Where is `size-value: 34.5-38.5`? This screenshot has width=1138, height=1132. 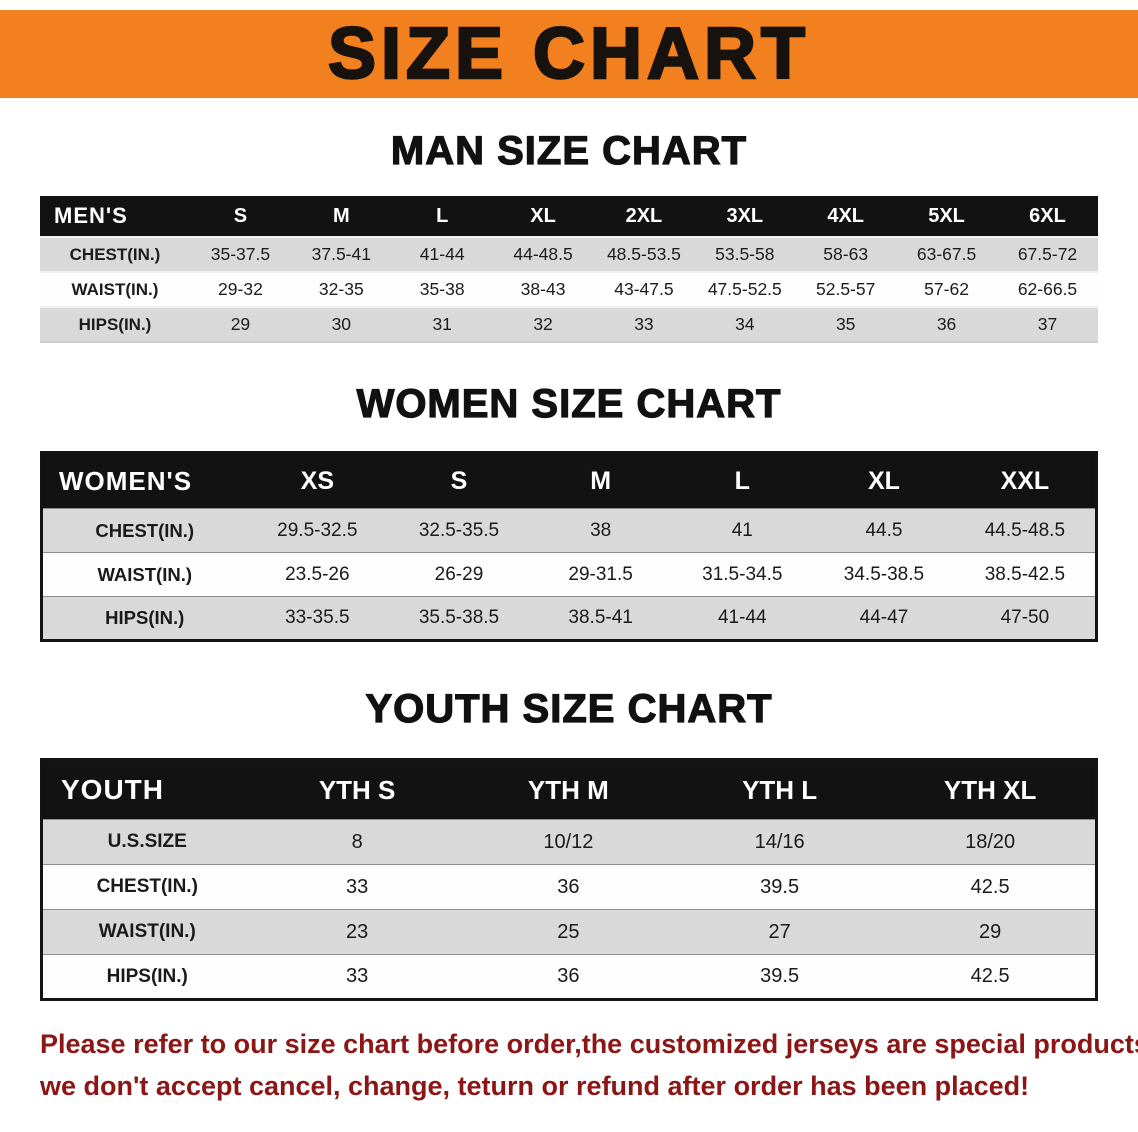
size-value: 34.5-38.5 is located at coordinates (884, 574).